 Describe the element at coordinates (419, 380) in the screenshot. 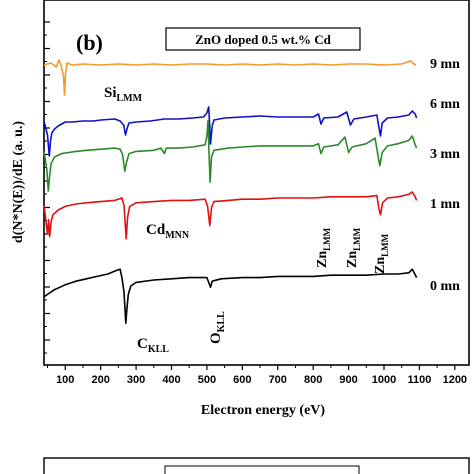

I see `x-tick-label: 1100` at that location.